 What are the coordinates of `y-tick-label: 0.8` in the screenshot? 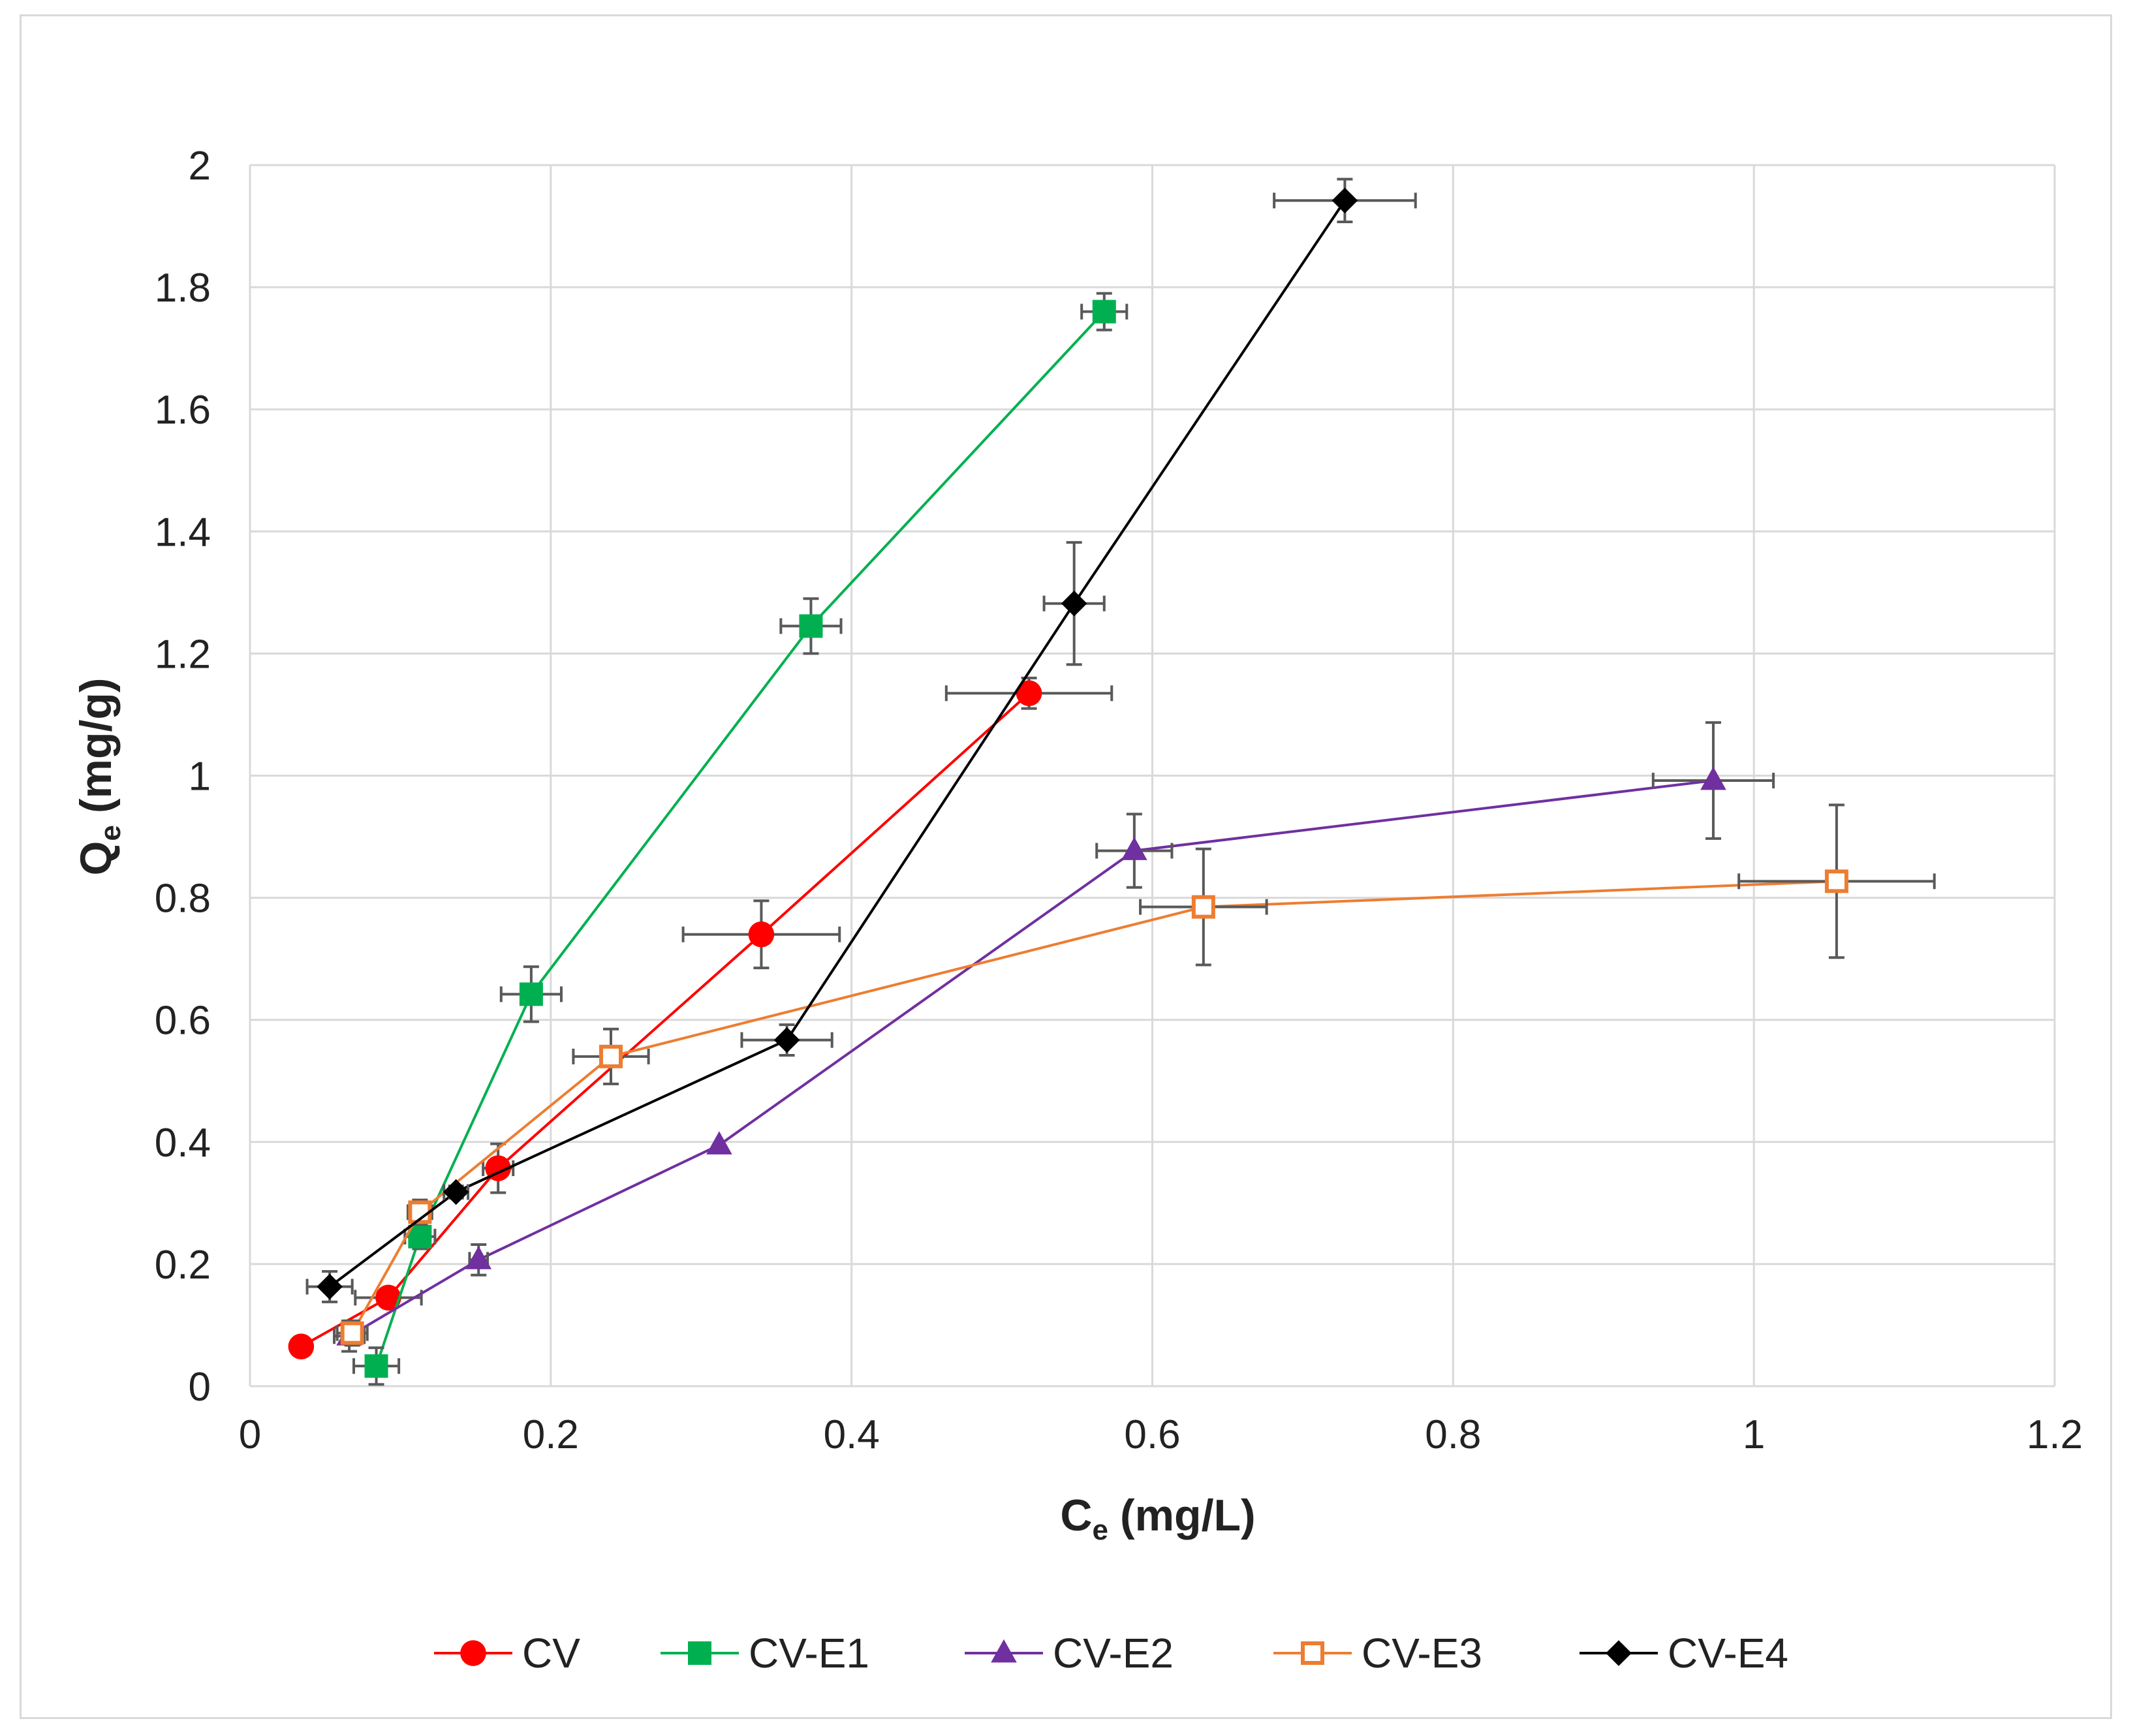 It's located at (183, 899).